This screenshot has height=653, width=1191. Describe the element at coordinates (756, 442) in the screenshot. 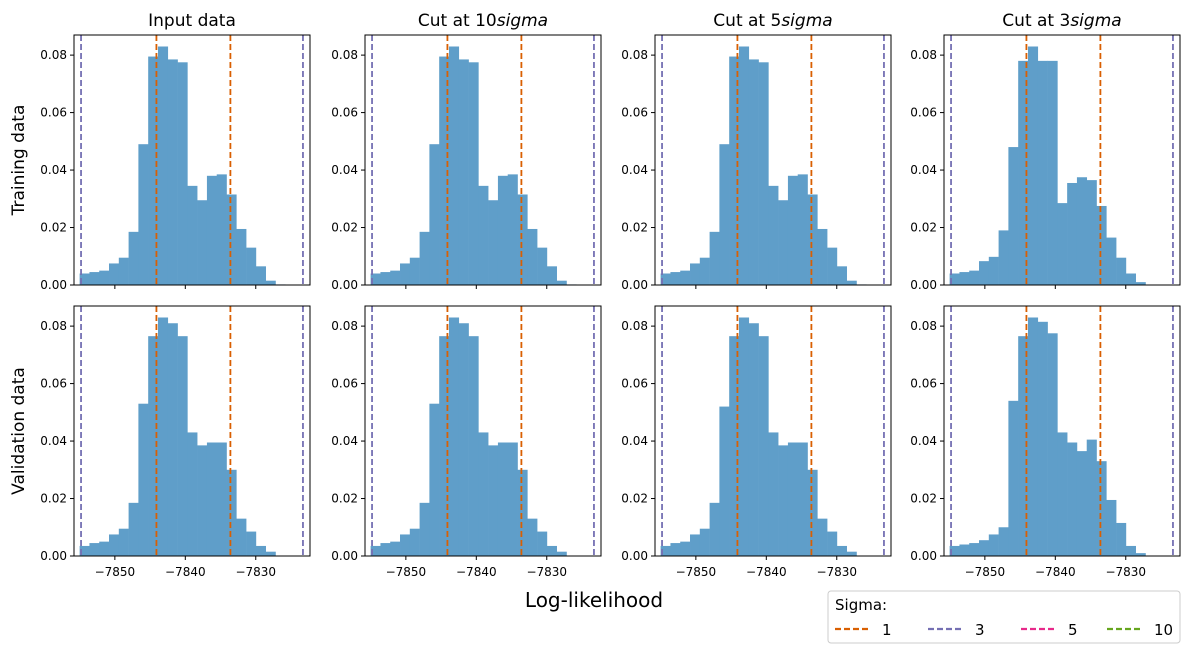

I see `subplot-r2-c3: 0.00 0.02 0.04 0.06 0.08 −7850 −7840 −7830` at that location.